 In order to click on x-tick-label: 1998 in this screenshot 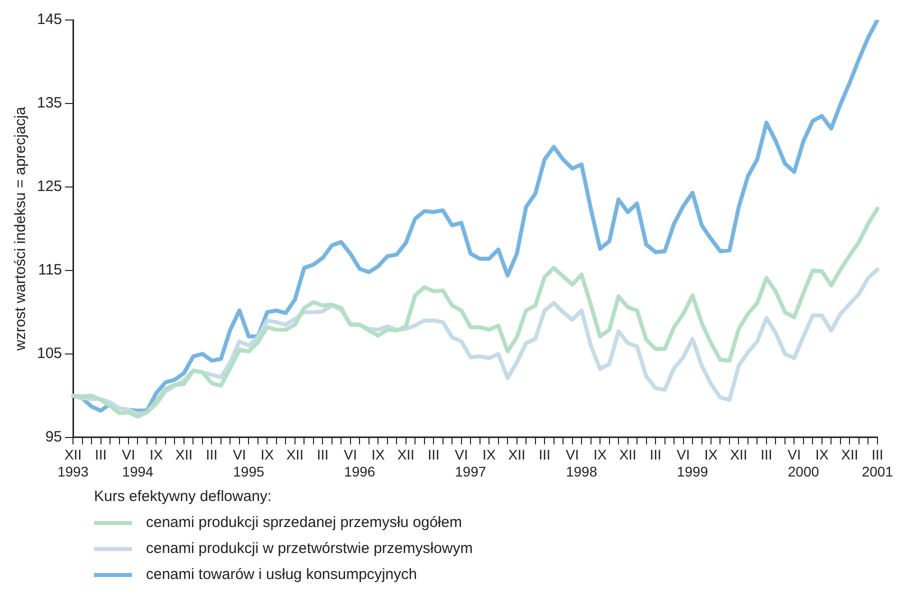, I will do `click(582, 471)`.